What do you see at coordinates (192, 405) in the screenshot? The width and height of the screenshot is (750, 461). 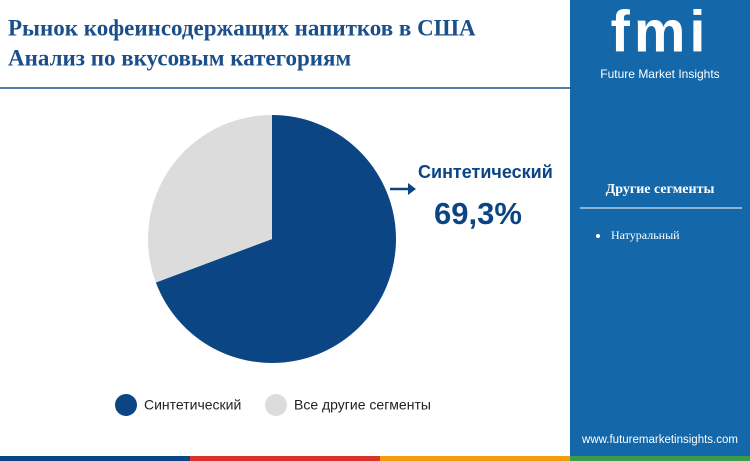 I see `legend-label: Синтетический` at bounding box center [192, 405].